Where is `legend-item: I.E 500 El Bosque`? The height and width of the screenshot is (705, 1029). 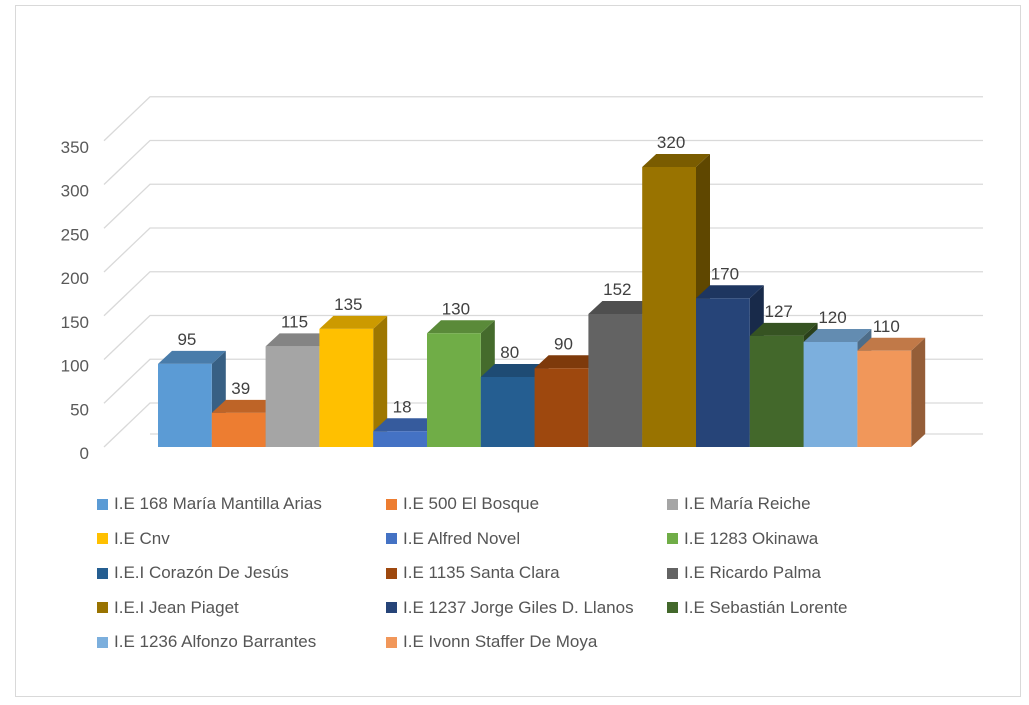 legend-item: I.E 500 El Bosque is located at coordinates (462, 504).